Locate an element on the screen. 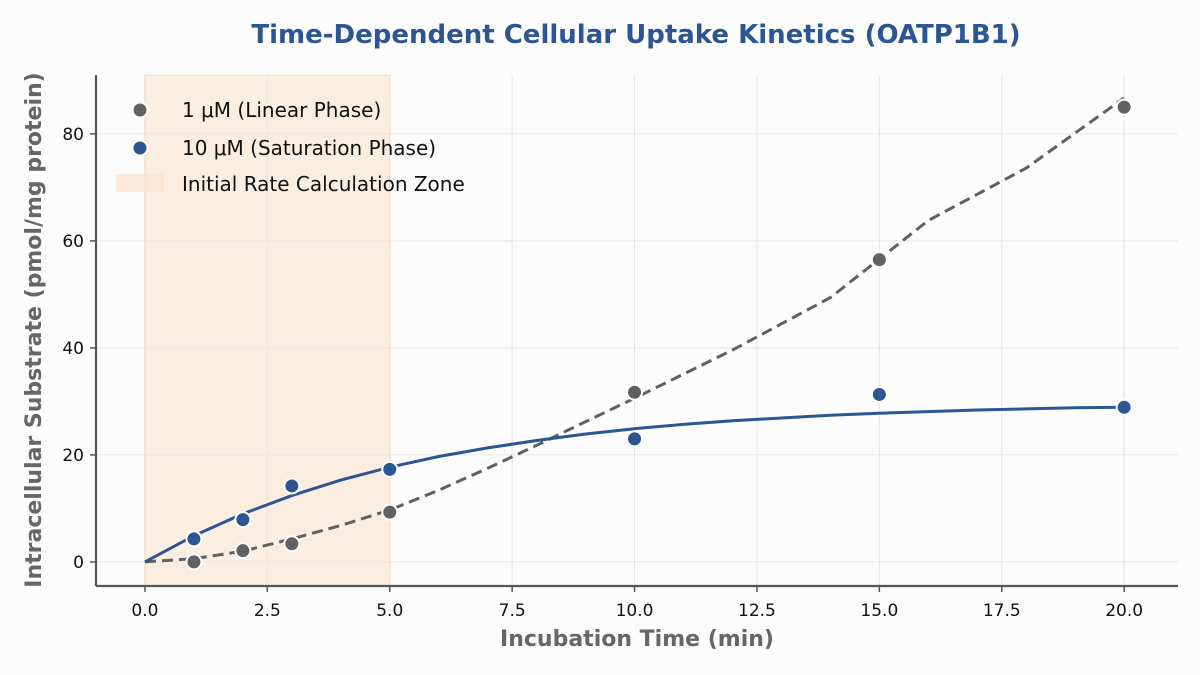  y-tick-label: 80 is located at coordinates (73, 135).